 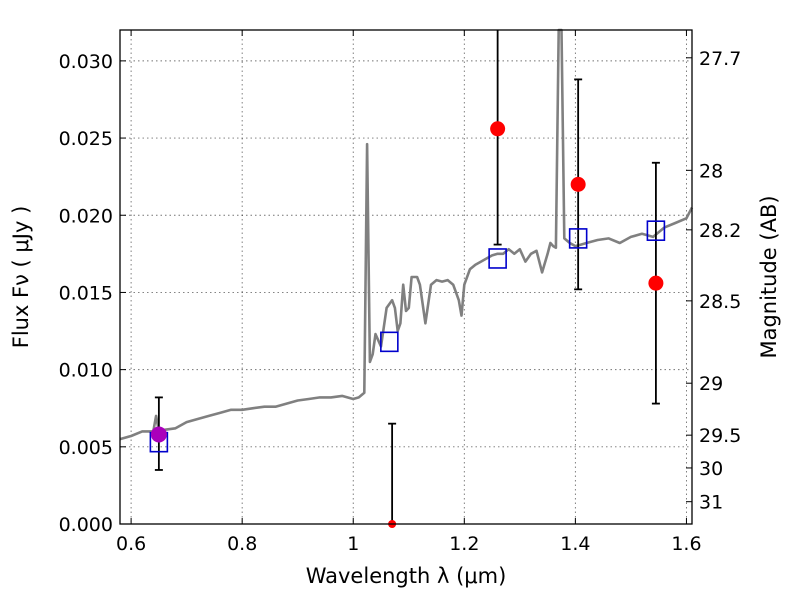 What do you see at coordinates (86, 371) in the screenshot?
I see `y-tick-label: 0.010` at bounding box center [86, 371].